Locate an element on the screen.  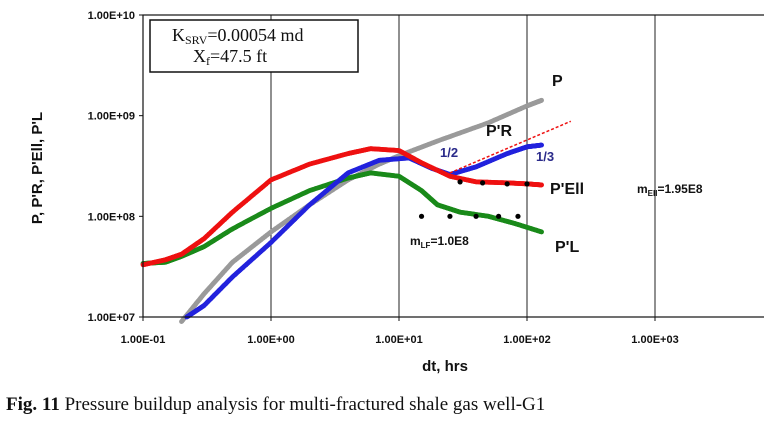
x-axis-title: dt, hrs is located at coordinates (445, 366).